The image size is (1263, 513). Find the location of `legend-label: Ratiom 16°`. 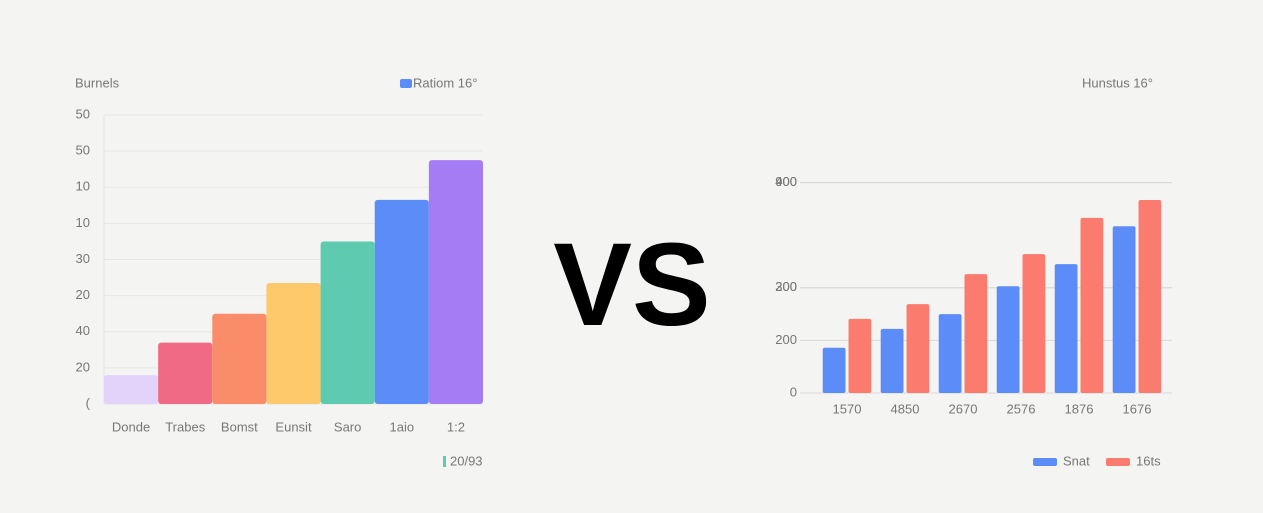

legend-label: Ratiom 16° is located at coordinates (445, 82).